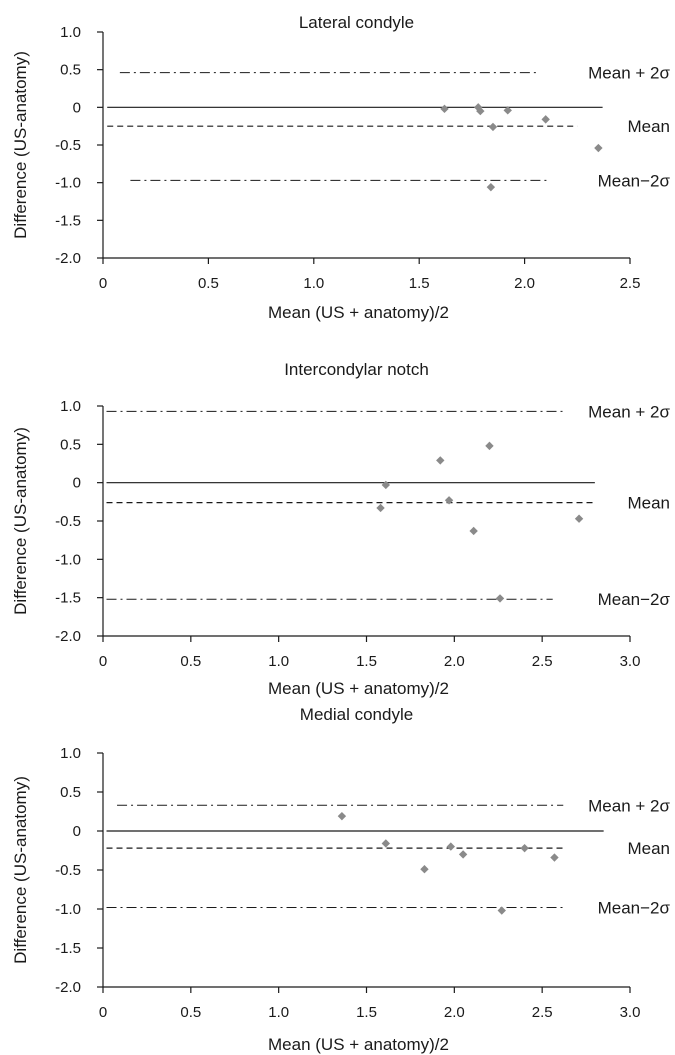 Image resolution: width=675 pixels, height=1055 pixels. What do you see at coordinates (356, 22) in the screenshot?
I see `panel-title: Lateral condyle` at bounding box center [356, 22].